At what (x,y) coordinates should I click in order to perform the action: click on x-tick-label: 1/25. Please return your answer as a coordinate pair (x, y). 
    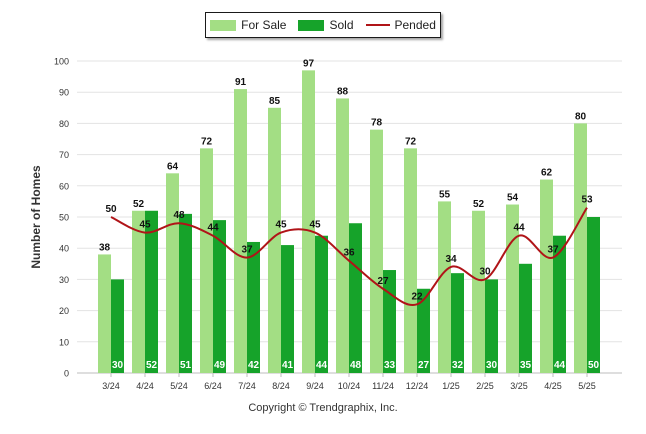
    Looking at the image, I should click on (451, 386).